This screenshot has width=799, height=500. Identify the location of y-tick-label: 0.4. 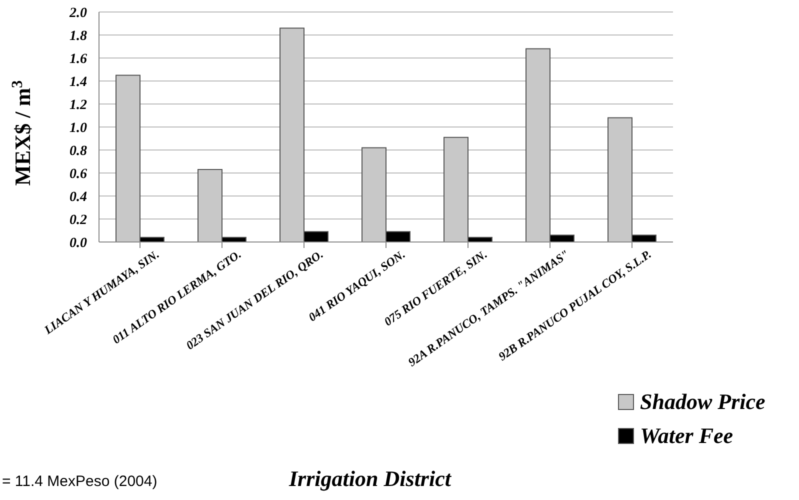
(78, 197).